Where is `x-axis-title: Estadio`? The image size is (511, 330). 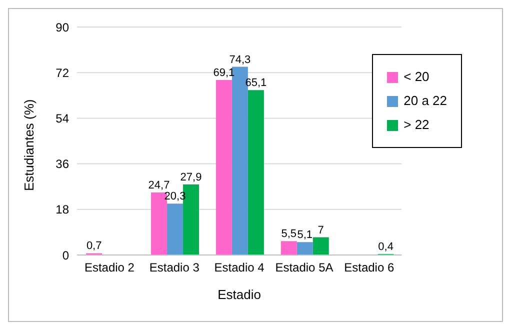 x-axis-title: Estadio is located at coordinates (239, 294).